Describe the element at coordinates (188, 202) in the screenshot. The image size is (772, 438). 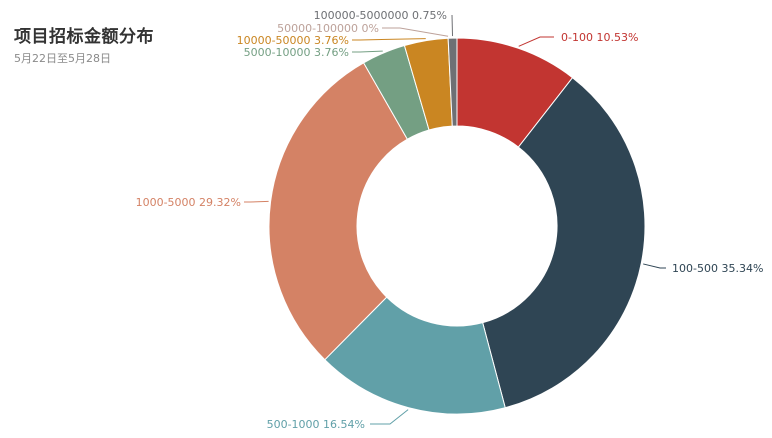
I see `slice-label-1000-5000: 1000-5000 29.32%` at that location.